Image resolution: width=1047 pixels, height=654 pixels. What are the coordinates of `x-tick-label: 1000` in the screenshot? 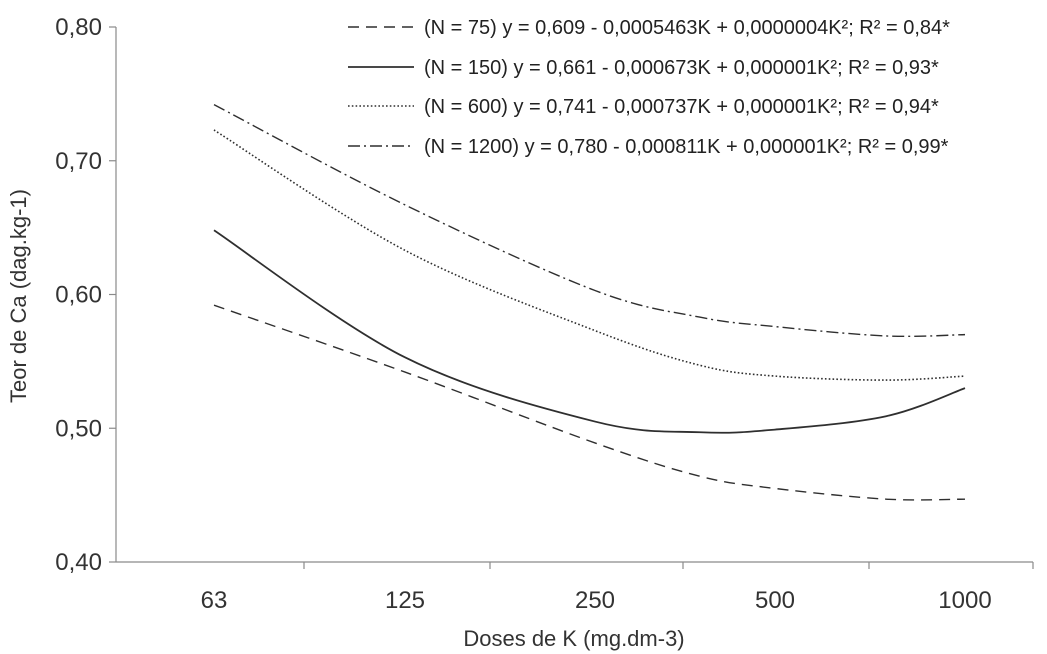 It's located at (964, 600).